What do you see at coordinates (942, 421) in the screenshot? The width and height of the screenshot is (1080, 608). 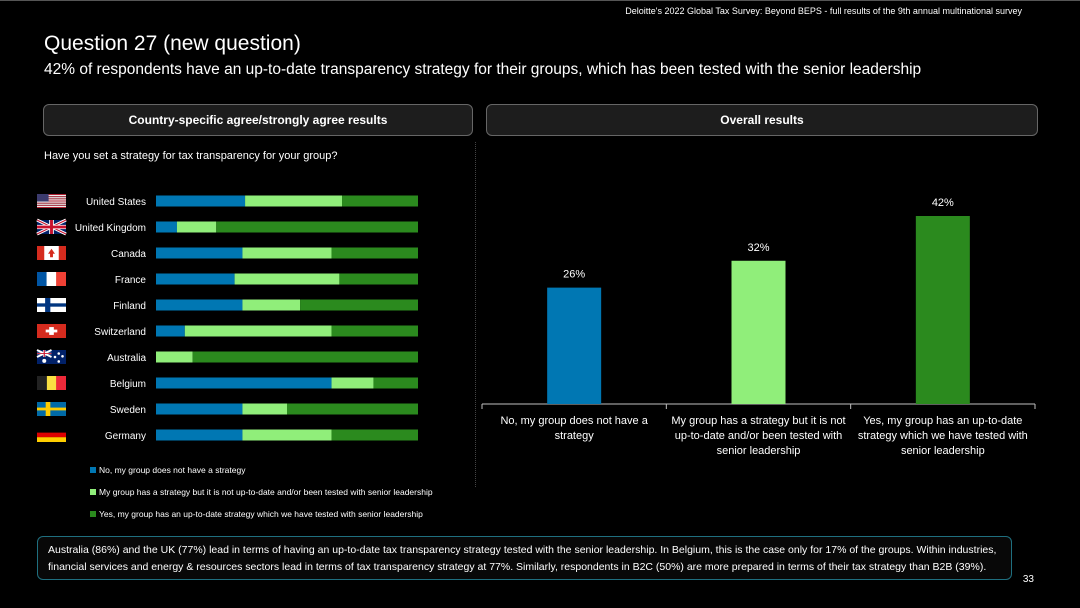 I see `category-tick-label: Yes, my group has an up-to-date` at bounding box center [942, 421].